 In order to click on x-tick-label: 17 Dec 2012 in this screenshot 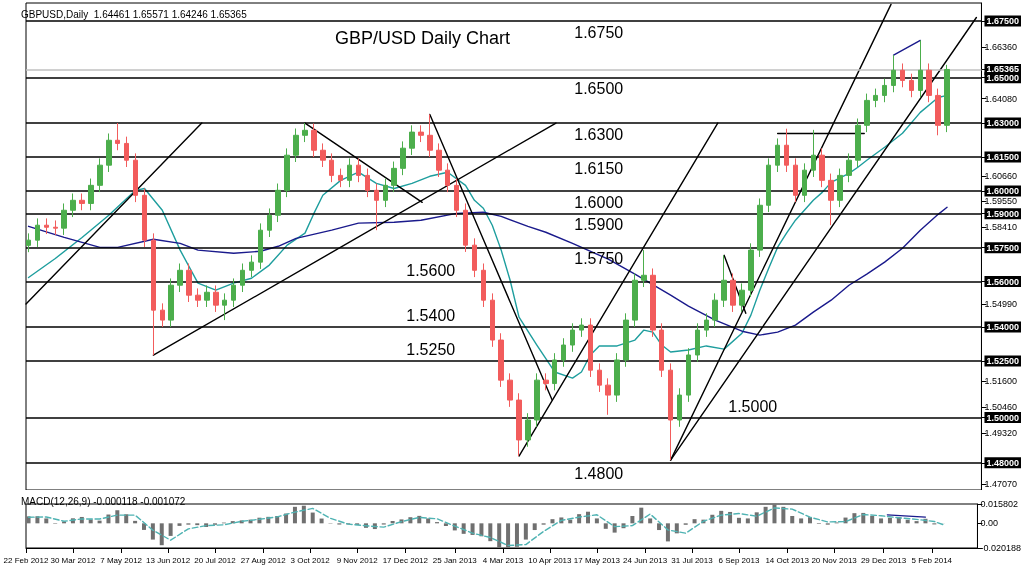, I will do `click(405, 560)`.